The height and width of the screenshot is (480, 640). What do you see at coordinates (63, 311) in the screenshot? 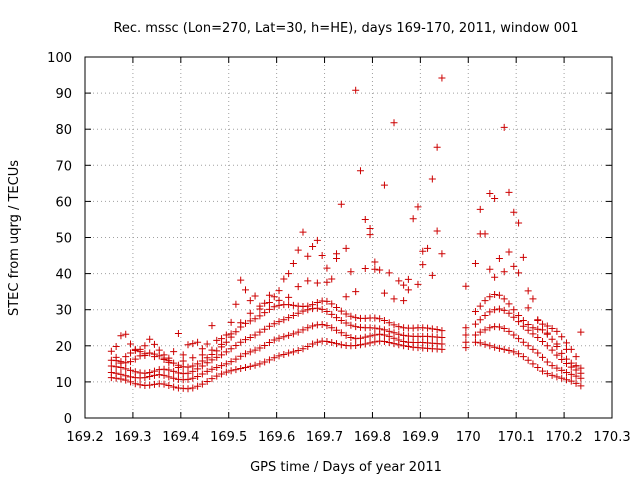
I see `y-tick-label: 30` at bounding box center [63, 311].